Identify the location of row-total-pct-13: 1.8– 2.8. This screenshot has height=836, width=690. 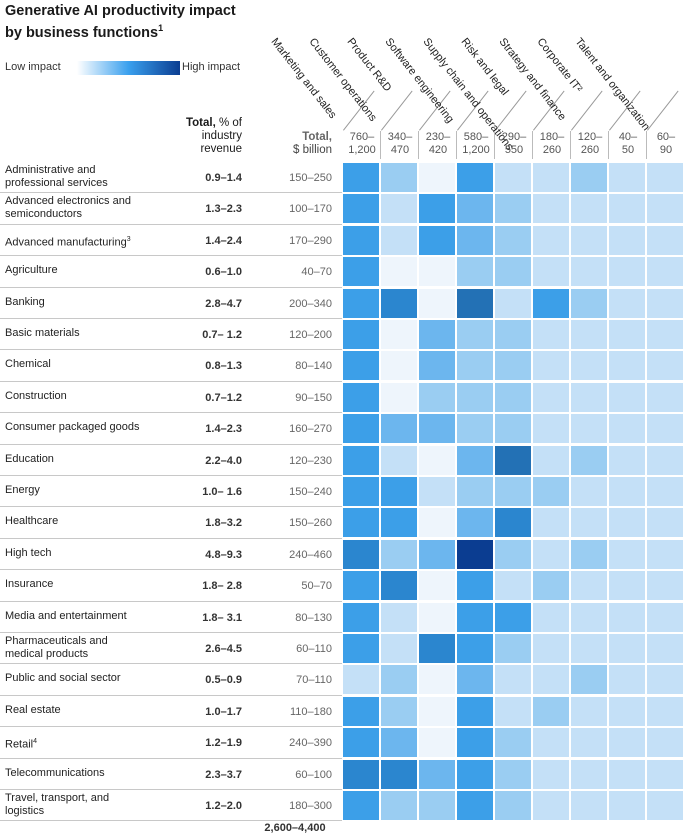
(222, 586).